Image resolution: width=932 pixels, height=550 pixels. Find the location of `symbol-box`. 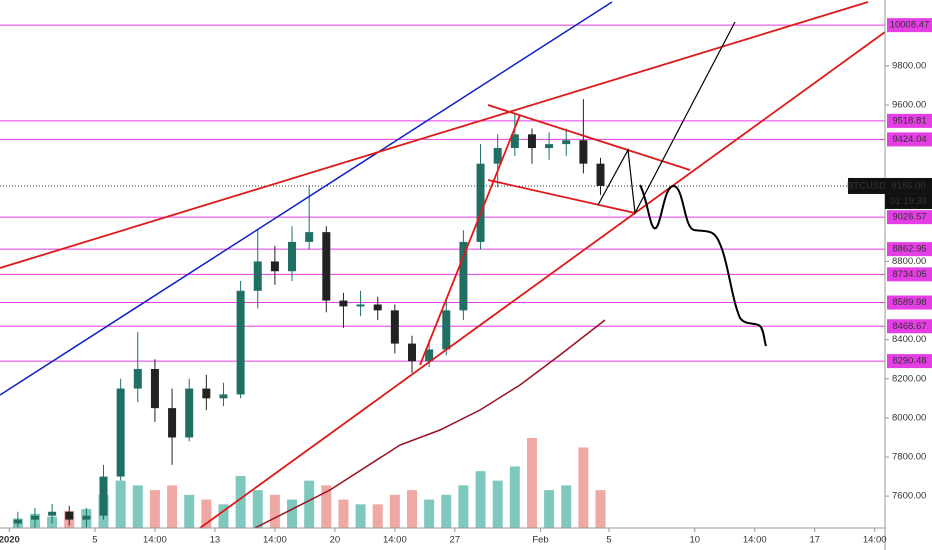

symbol-box is located at coordinates (866, 185).